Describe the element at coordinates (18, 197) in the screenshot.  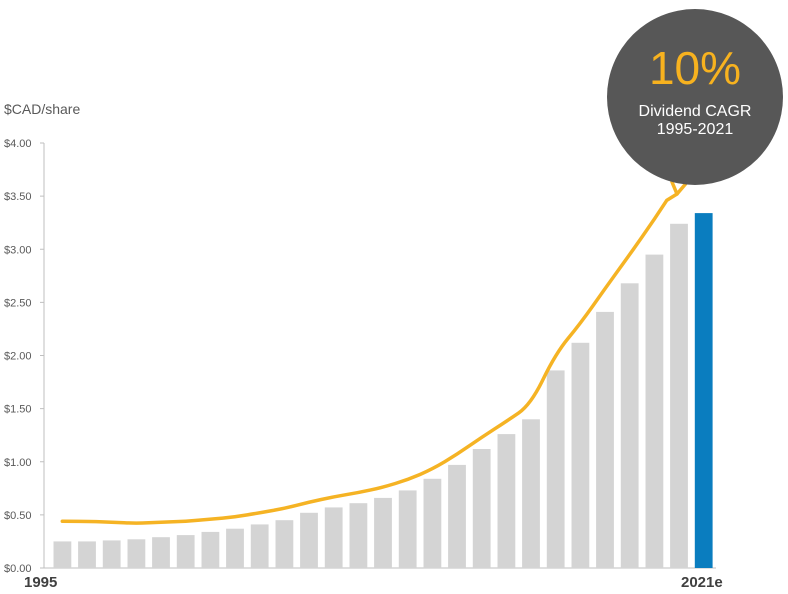
I see `y-tick-label: $3.50` at that location.